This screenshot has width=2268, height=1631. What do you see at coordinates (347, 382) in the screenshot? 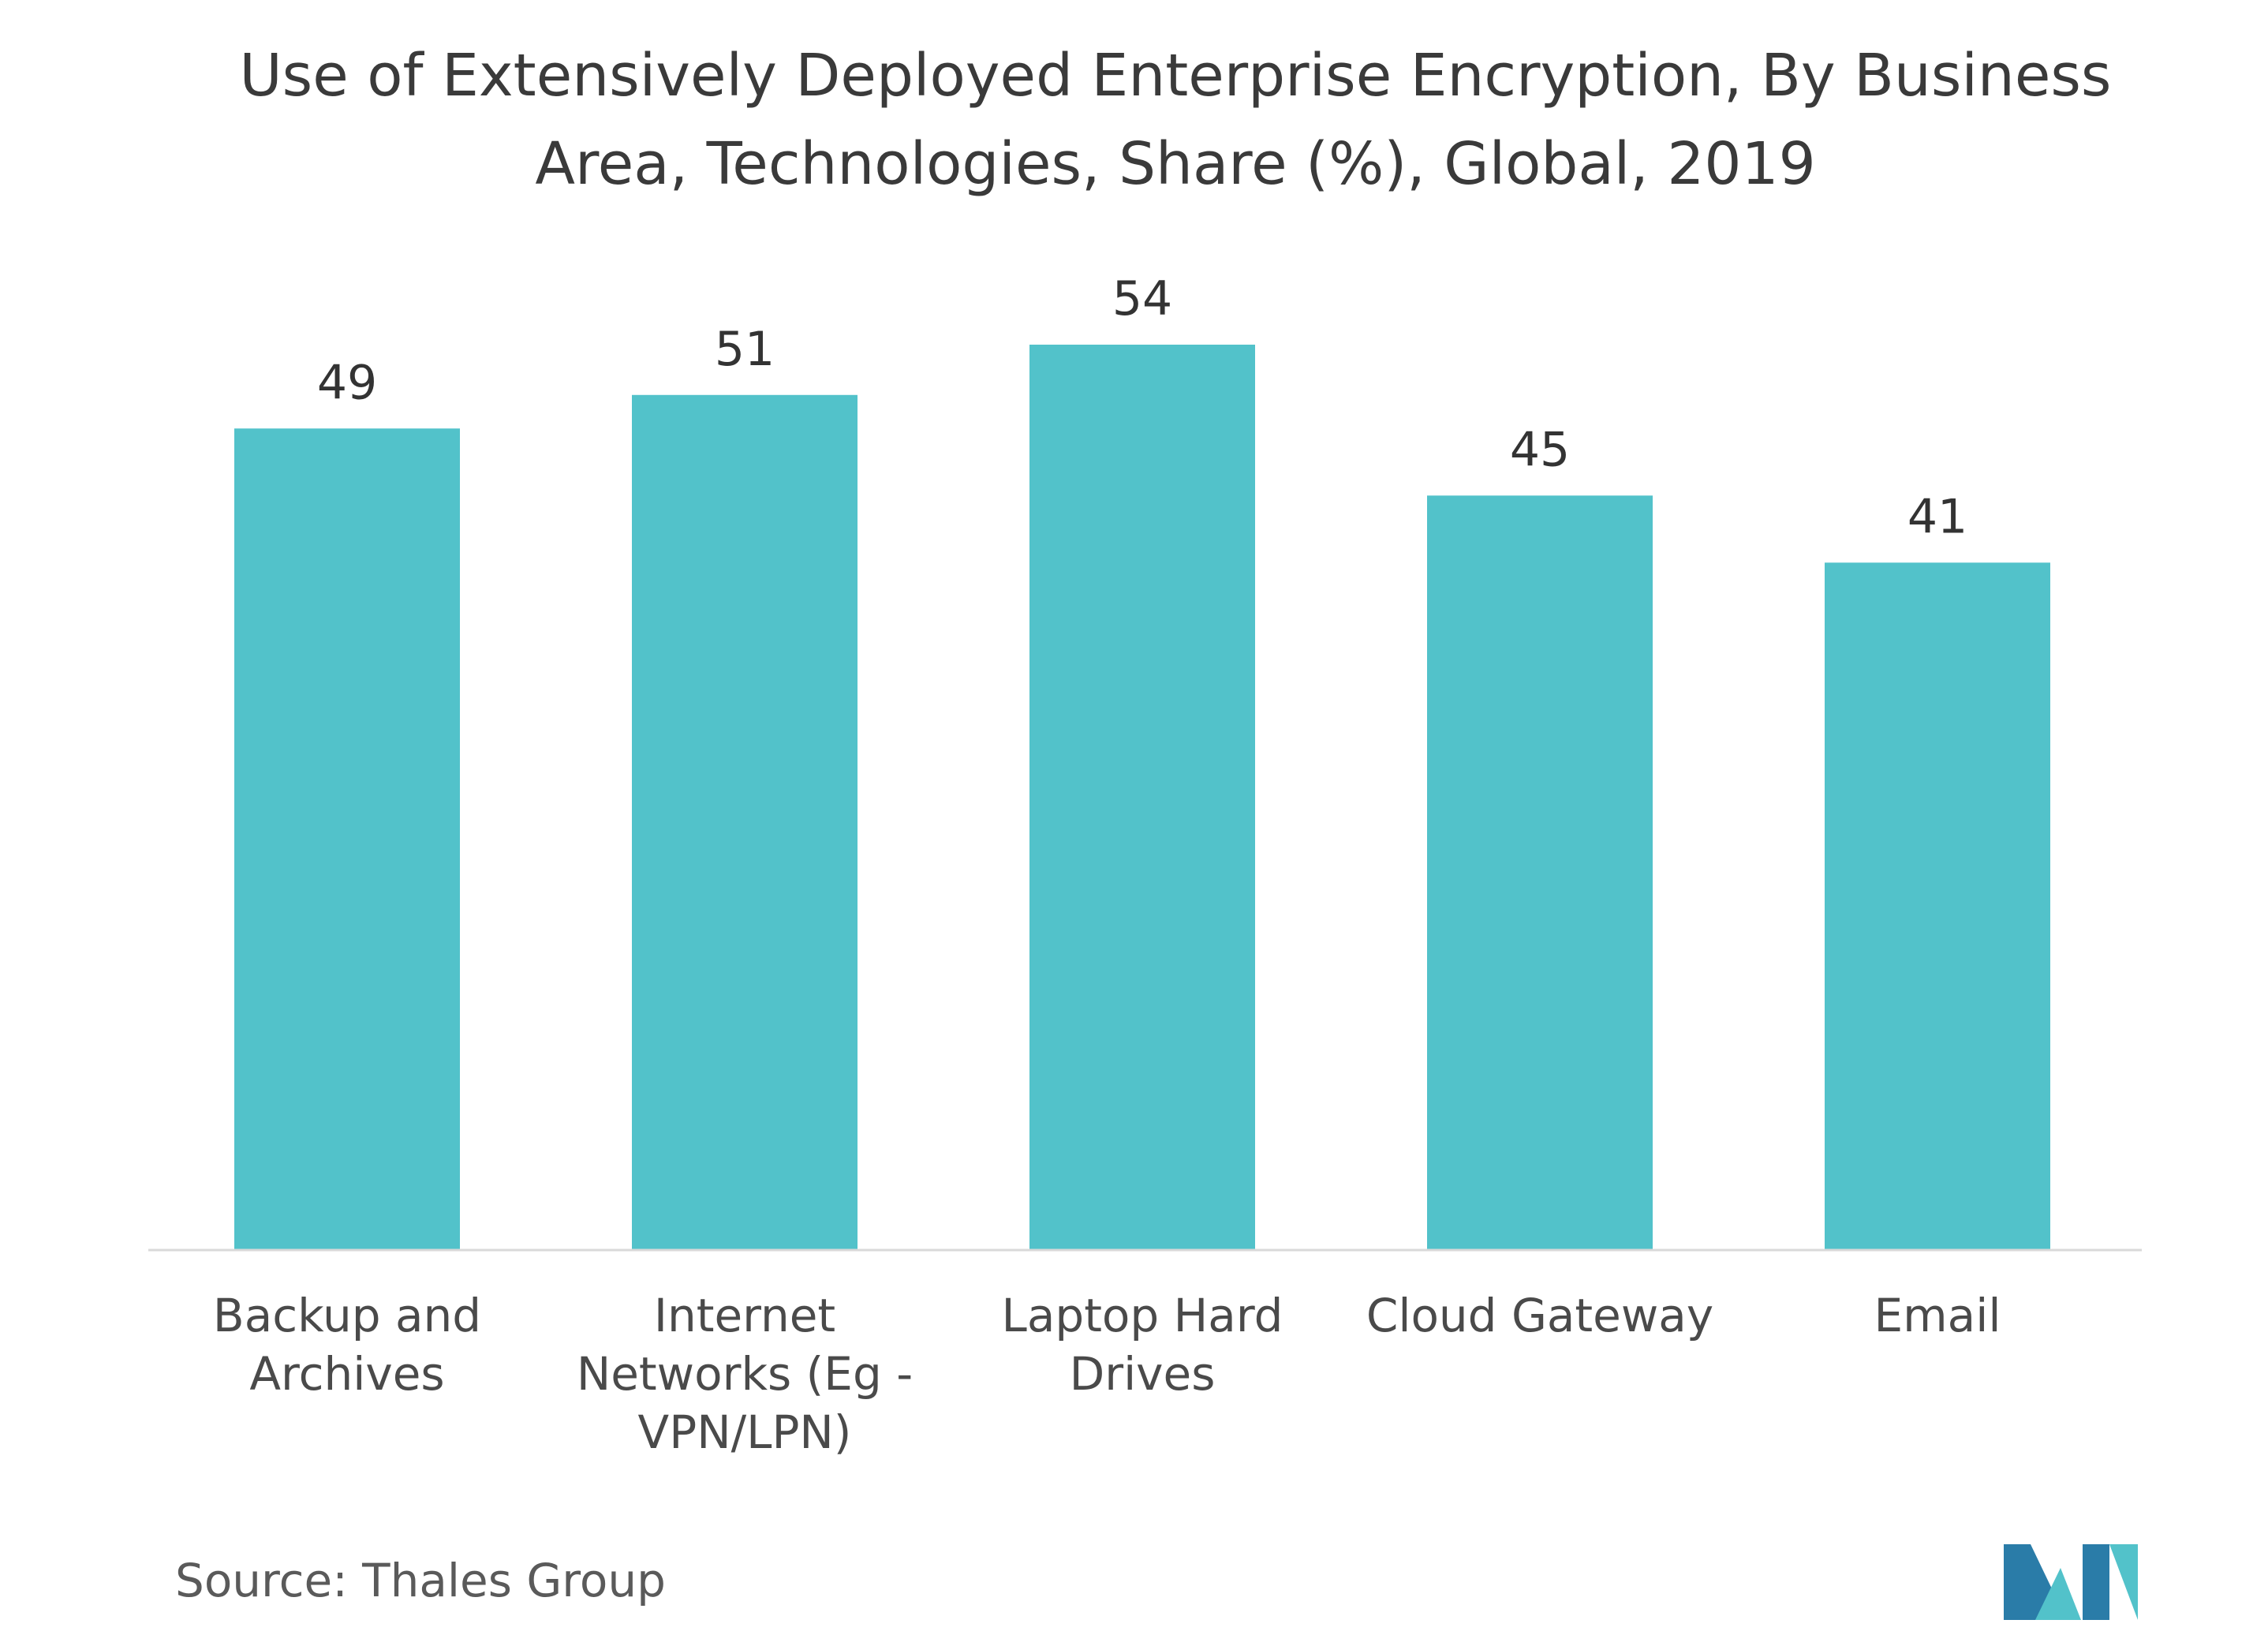
I see `data-label-0: 49` at bounding box center [347, 382].